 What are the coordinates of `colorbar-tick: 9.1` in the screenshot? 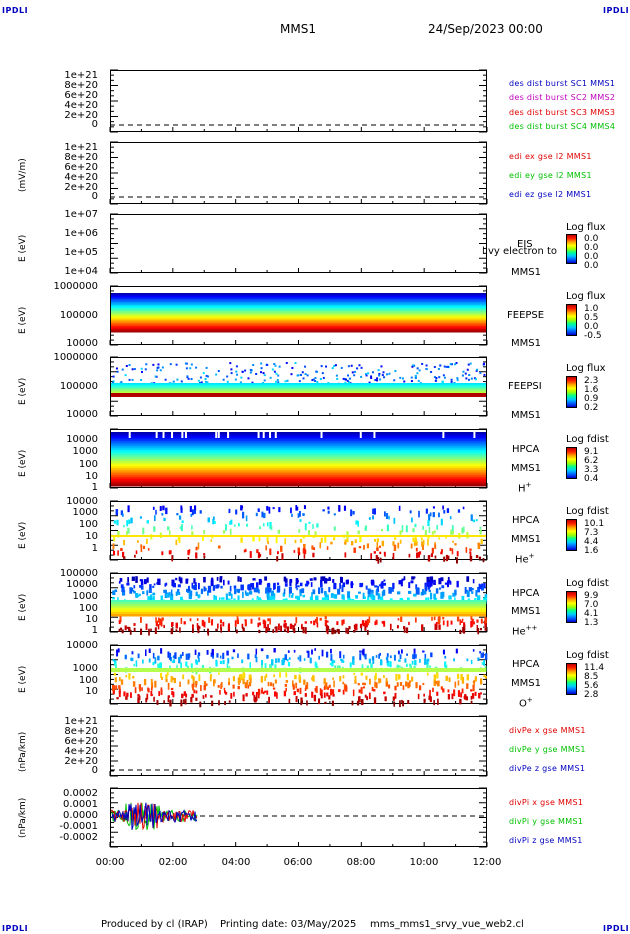 It's located at (591, 452).